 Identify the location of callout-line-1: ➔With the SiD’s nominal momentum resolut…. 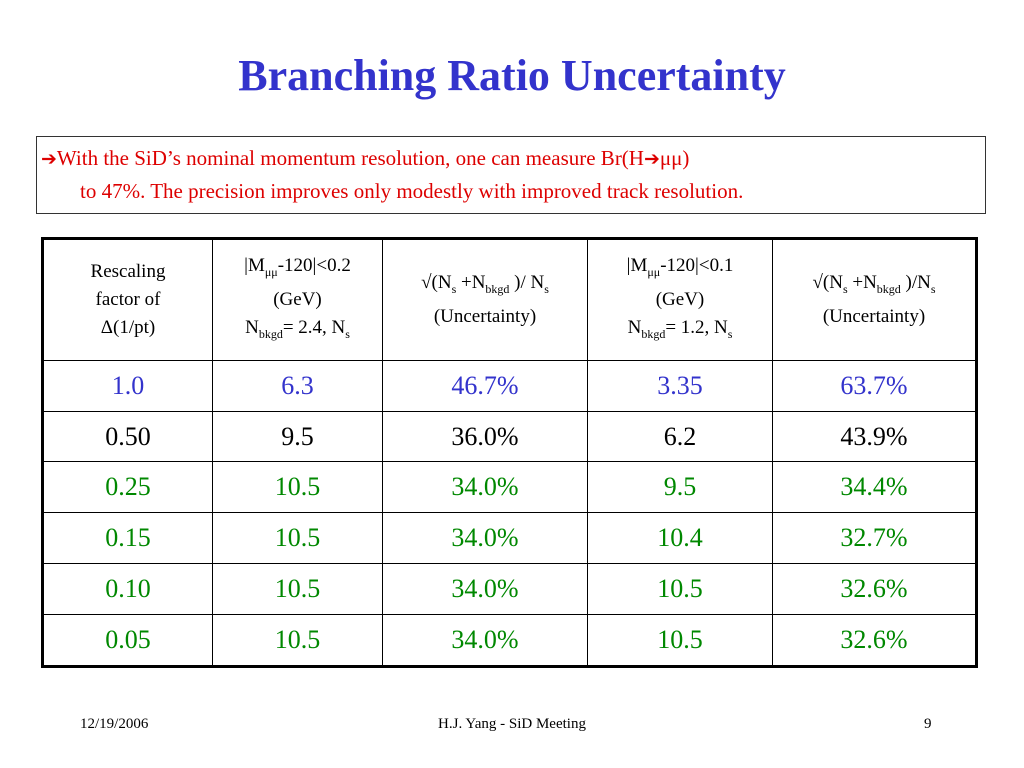
(365, 158).